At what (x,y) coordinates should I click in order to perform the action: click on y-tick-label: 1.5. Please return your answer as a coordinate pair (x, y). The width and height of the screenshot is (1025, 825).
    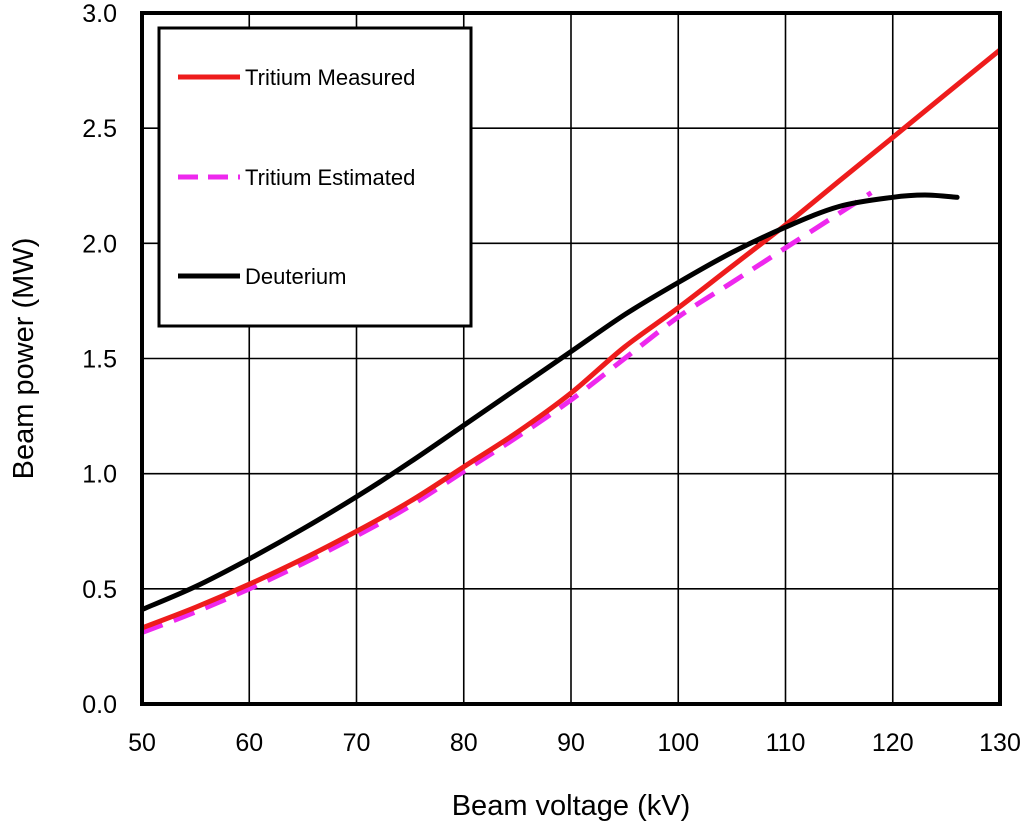
    Looking at the image, I should click on (99, 360).